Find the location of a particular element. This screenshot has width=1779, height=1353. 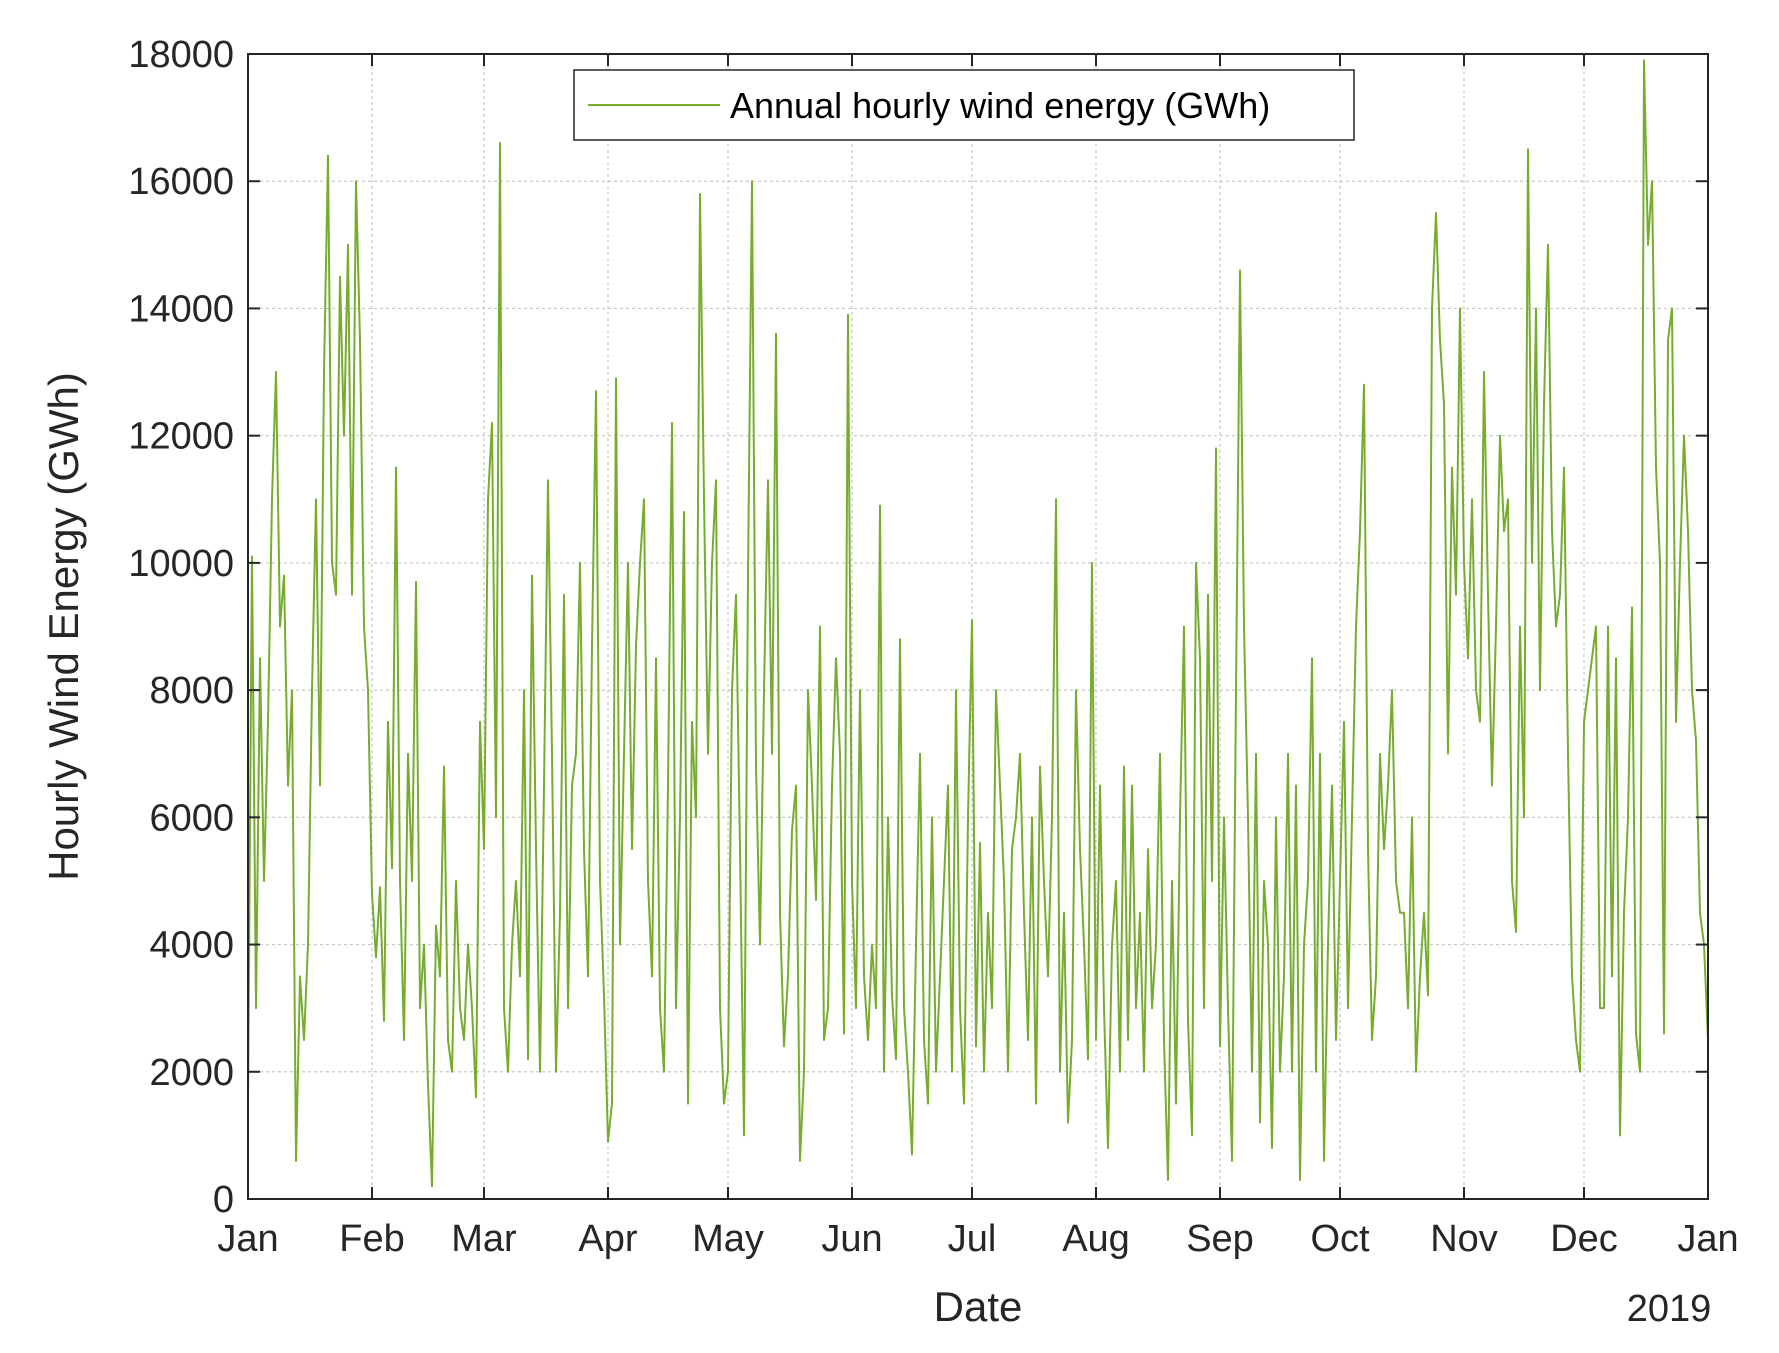

x-tick-label: May is located at coordinates (728, 1239).